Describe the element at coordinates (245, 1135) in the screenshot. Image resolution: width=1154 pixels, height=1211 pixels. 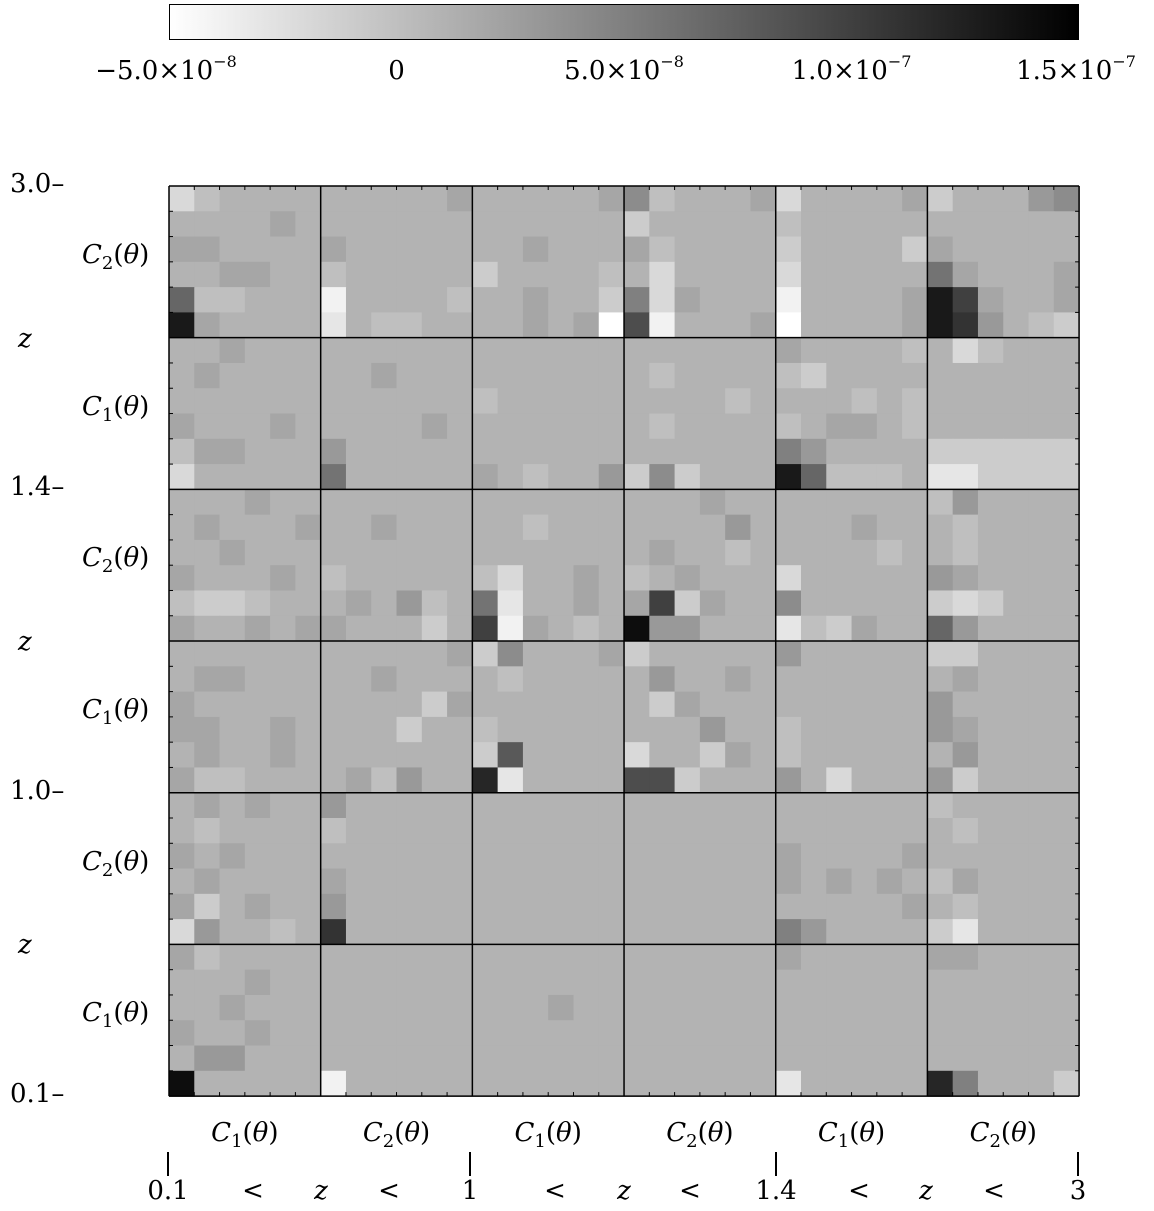
I see `column-block-label-text: C1(θ)` at that location.